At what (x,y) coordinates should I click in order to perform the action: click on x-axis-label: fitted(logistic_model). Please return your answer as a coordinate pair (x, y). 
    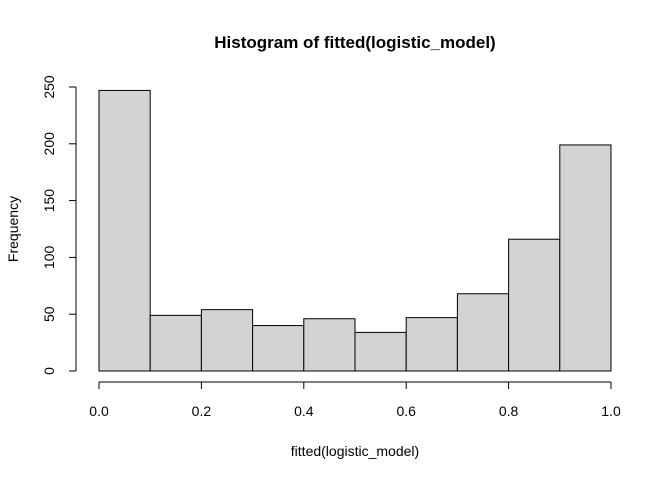
    Looking at the image, I should click on (355, 451).